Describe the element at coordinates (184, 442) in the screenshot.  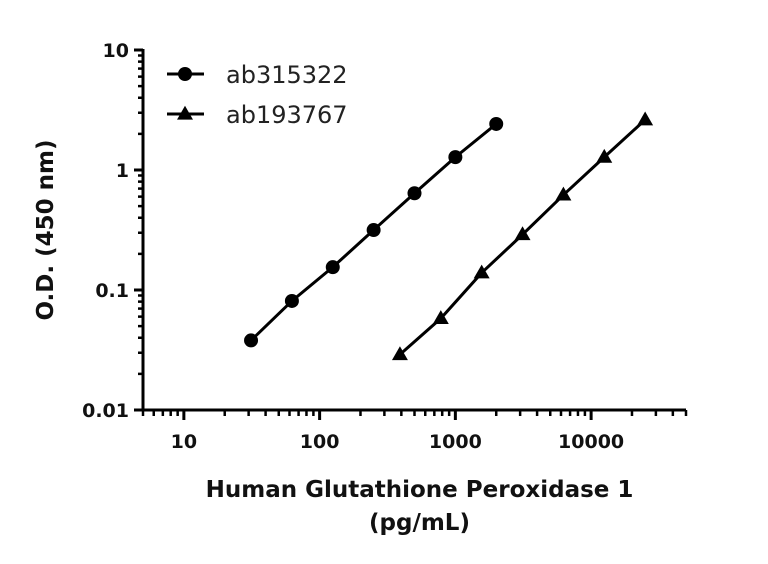
I see `x-tick-label: 10` at that location.